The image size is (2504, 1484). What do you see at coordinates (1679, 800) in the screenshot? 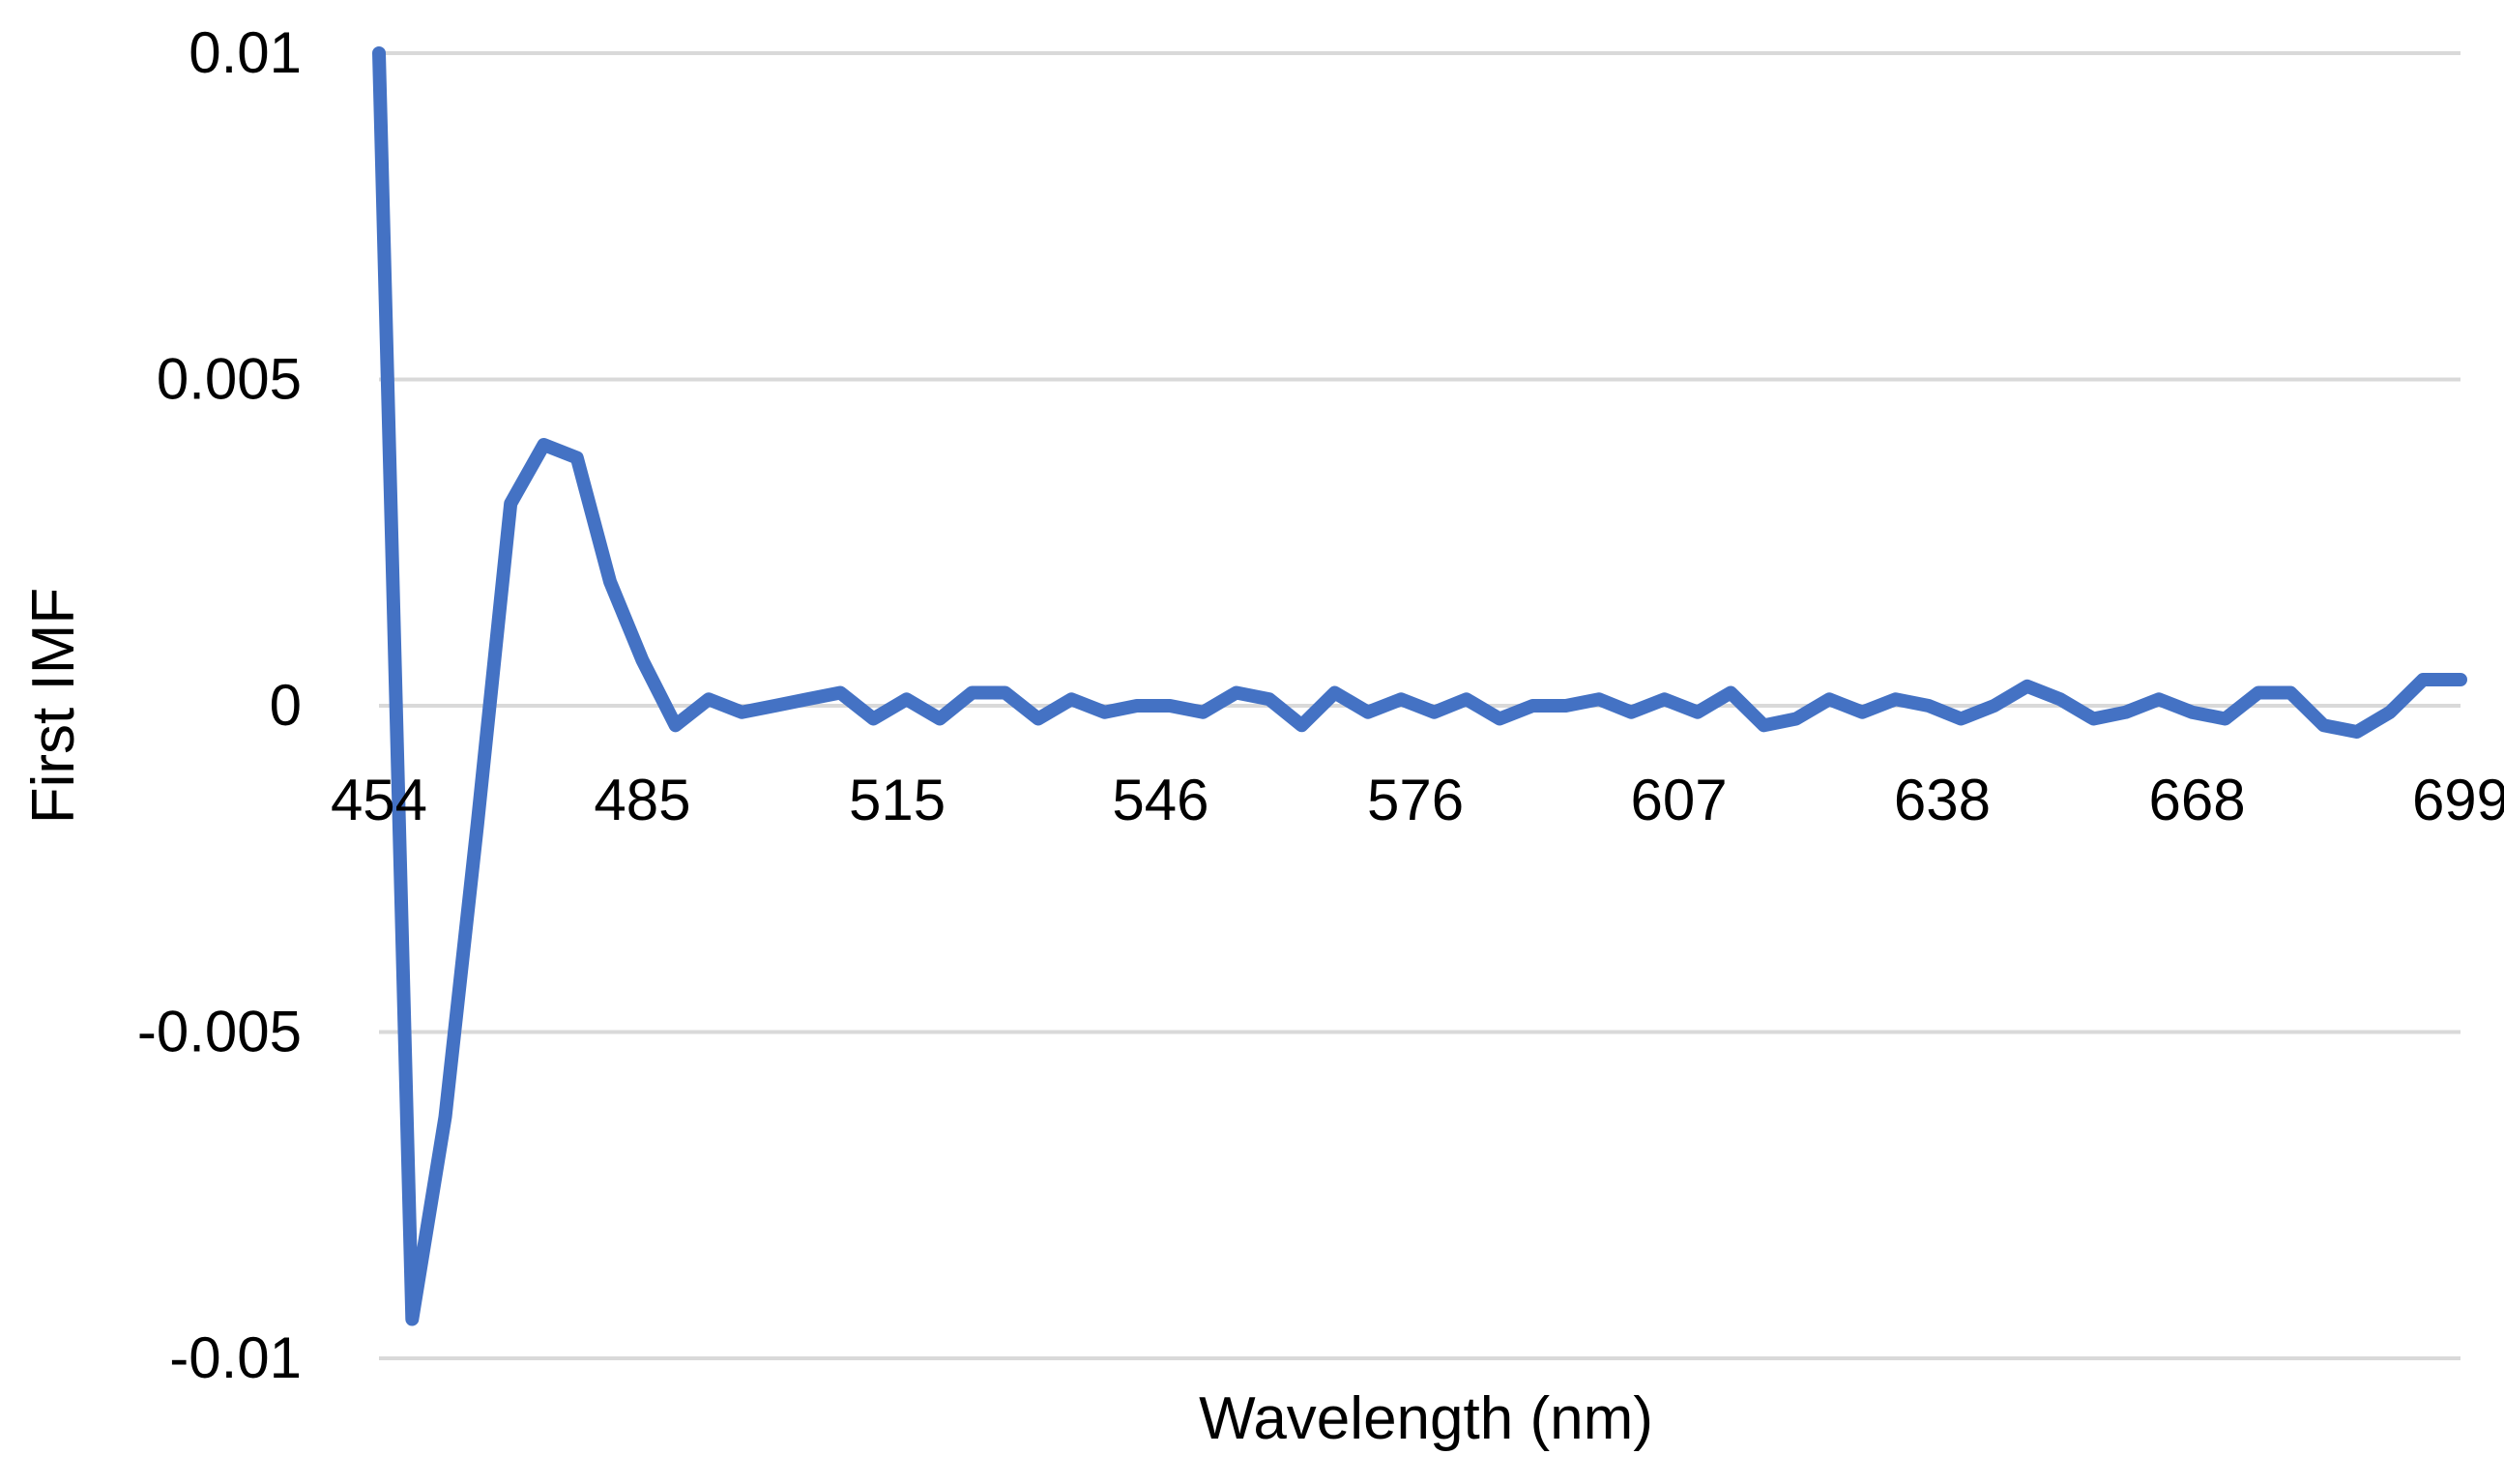
I see `x-tick-label: 607` at bounding box center [1679, 800].